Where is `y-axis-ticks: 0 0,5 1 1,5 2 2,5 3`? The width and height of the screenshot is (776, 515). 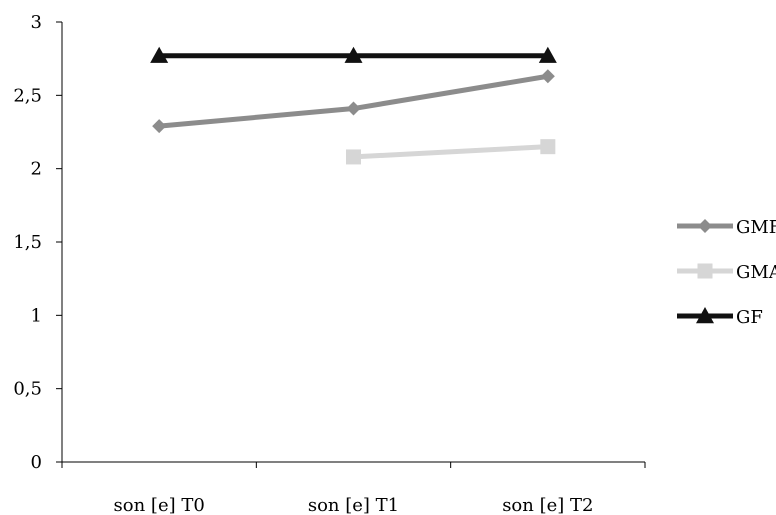 y-axis-ticks: 0 0,5 1 1,5 2 2,5 3 is located at coordinates (37, 242).